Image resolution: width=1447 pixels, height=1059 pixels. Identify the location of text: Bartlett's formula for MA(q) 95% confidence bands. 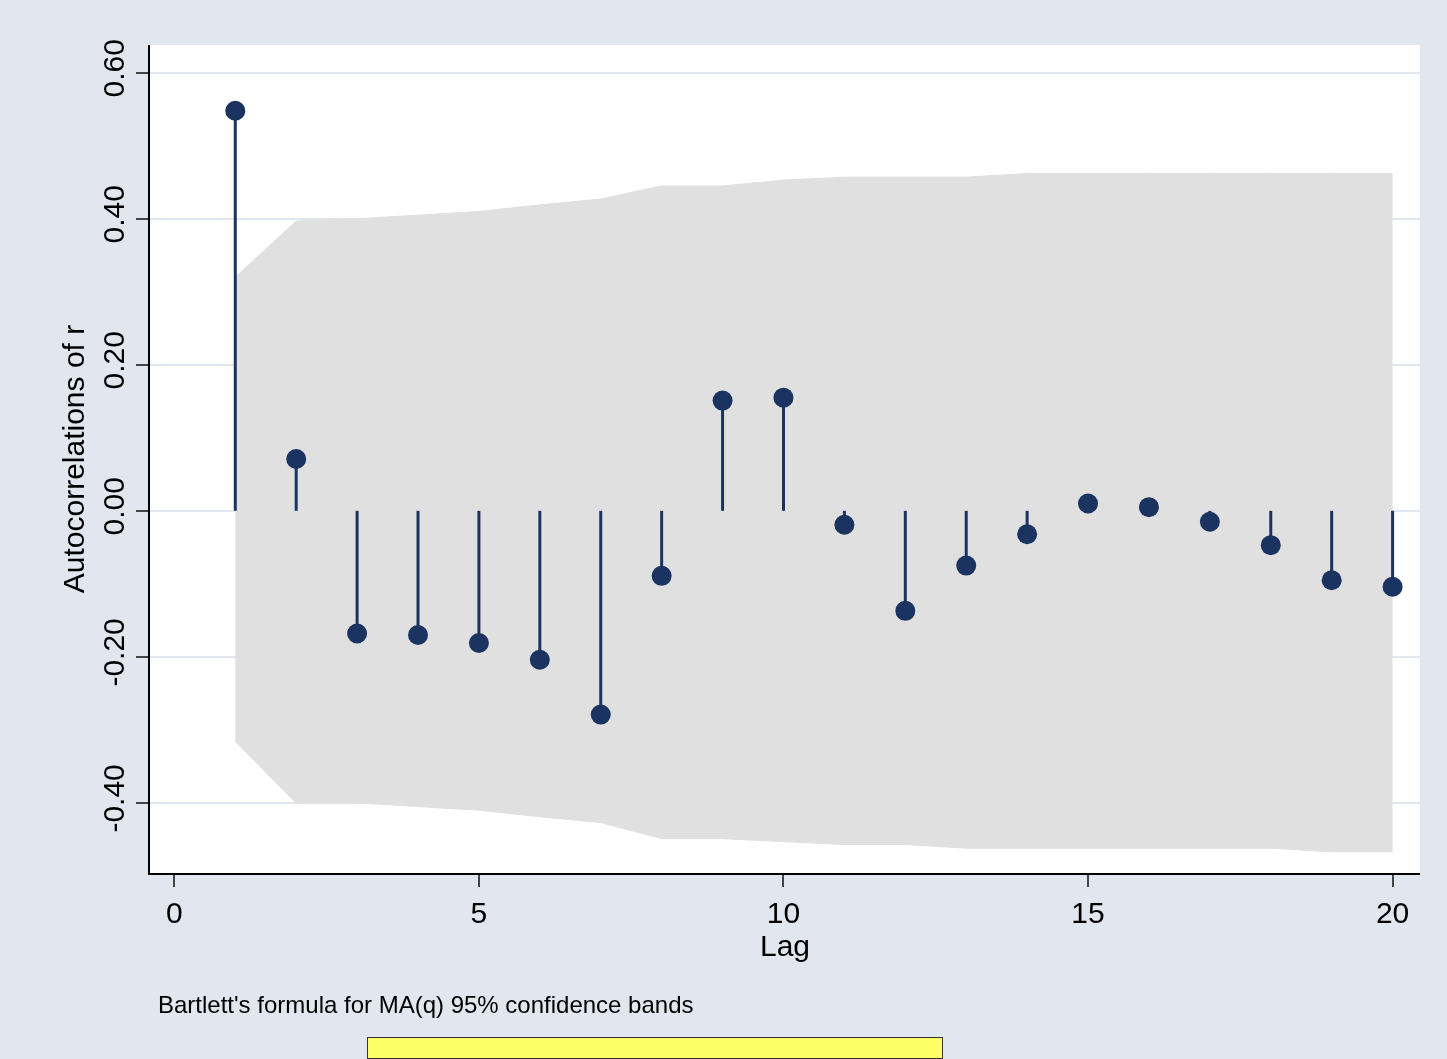
(426, 1004).